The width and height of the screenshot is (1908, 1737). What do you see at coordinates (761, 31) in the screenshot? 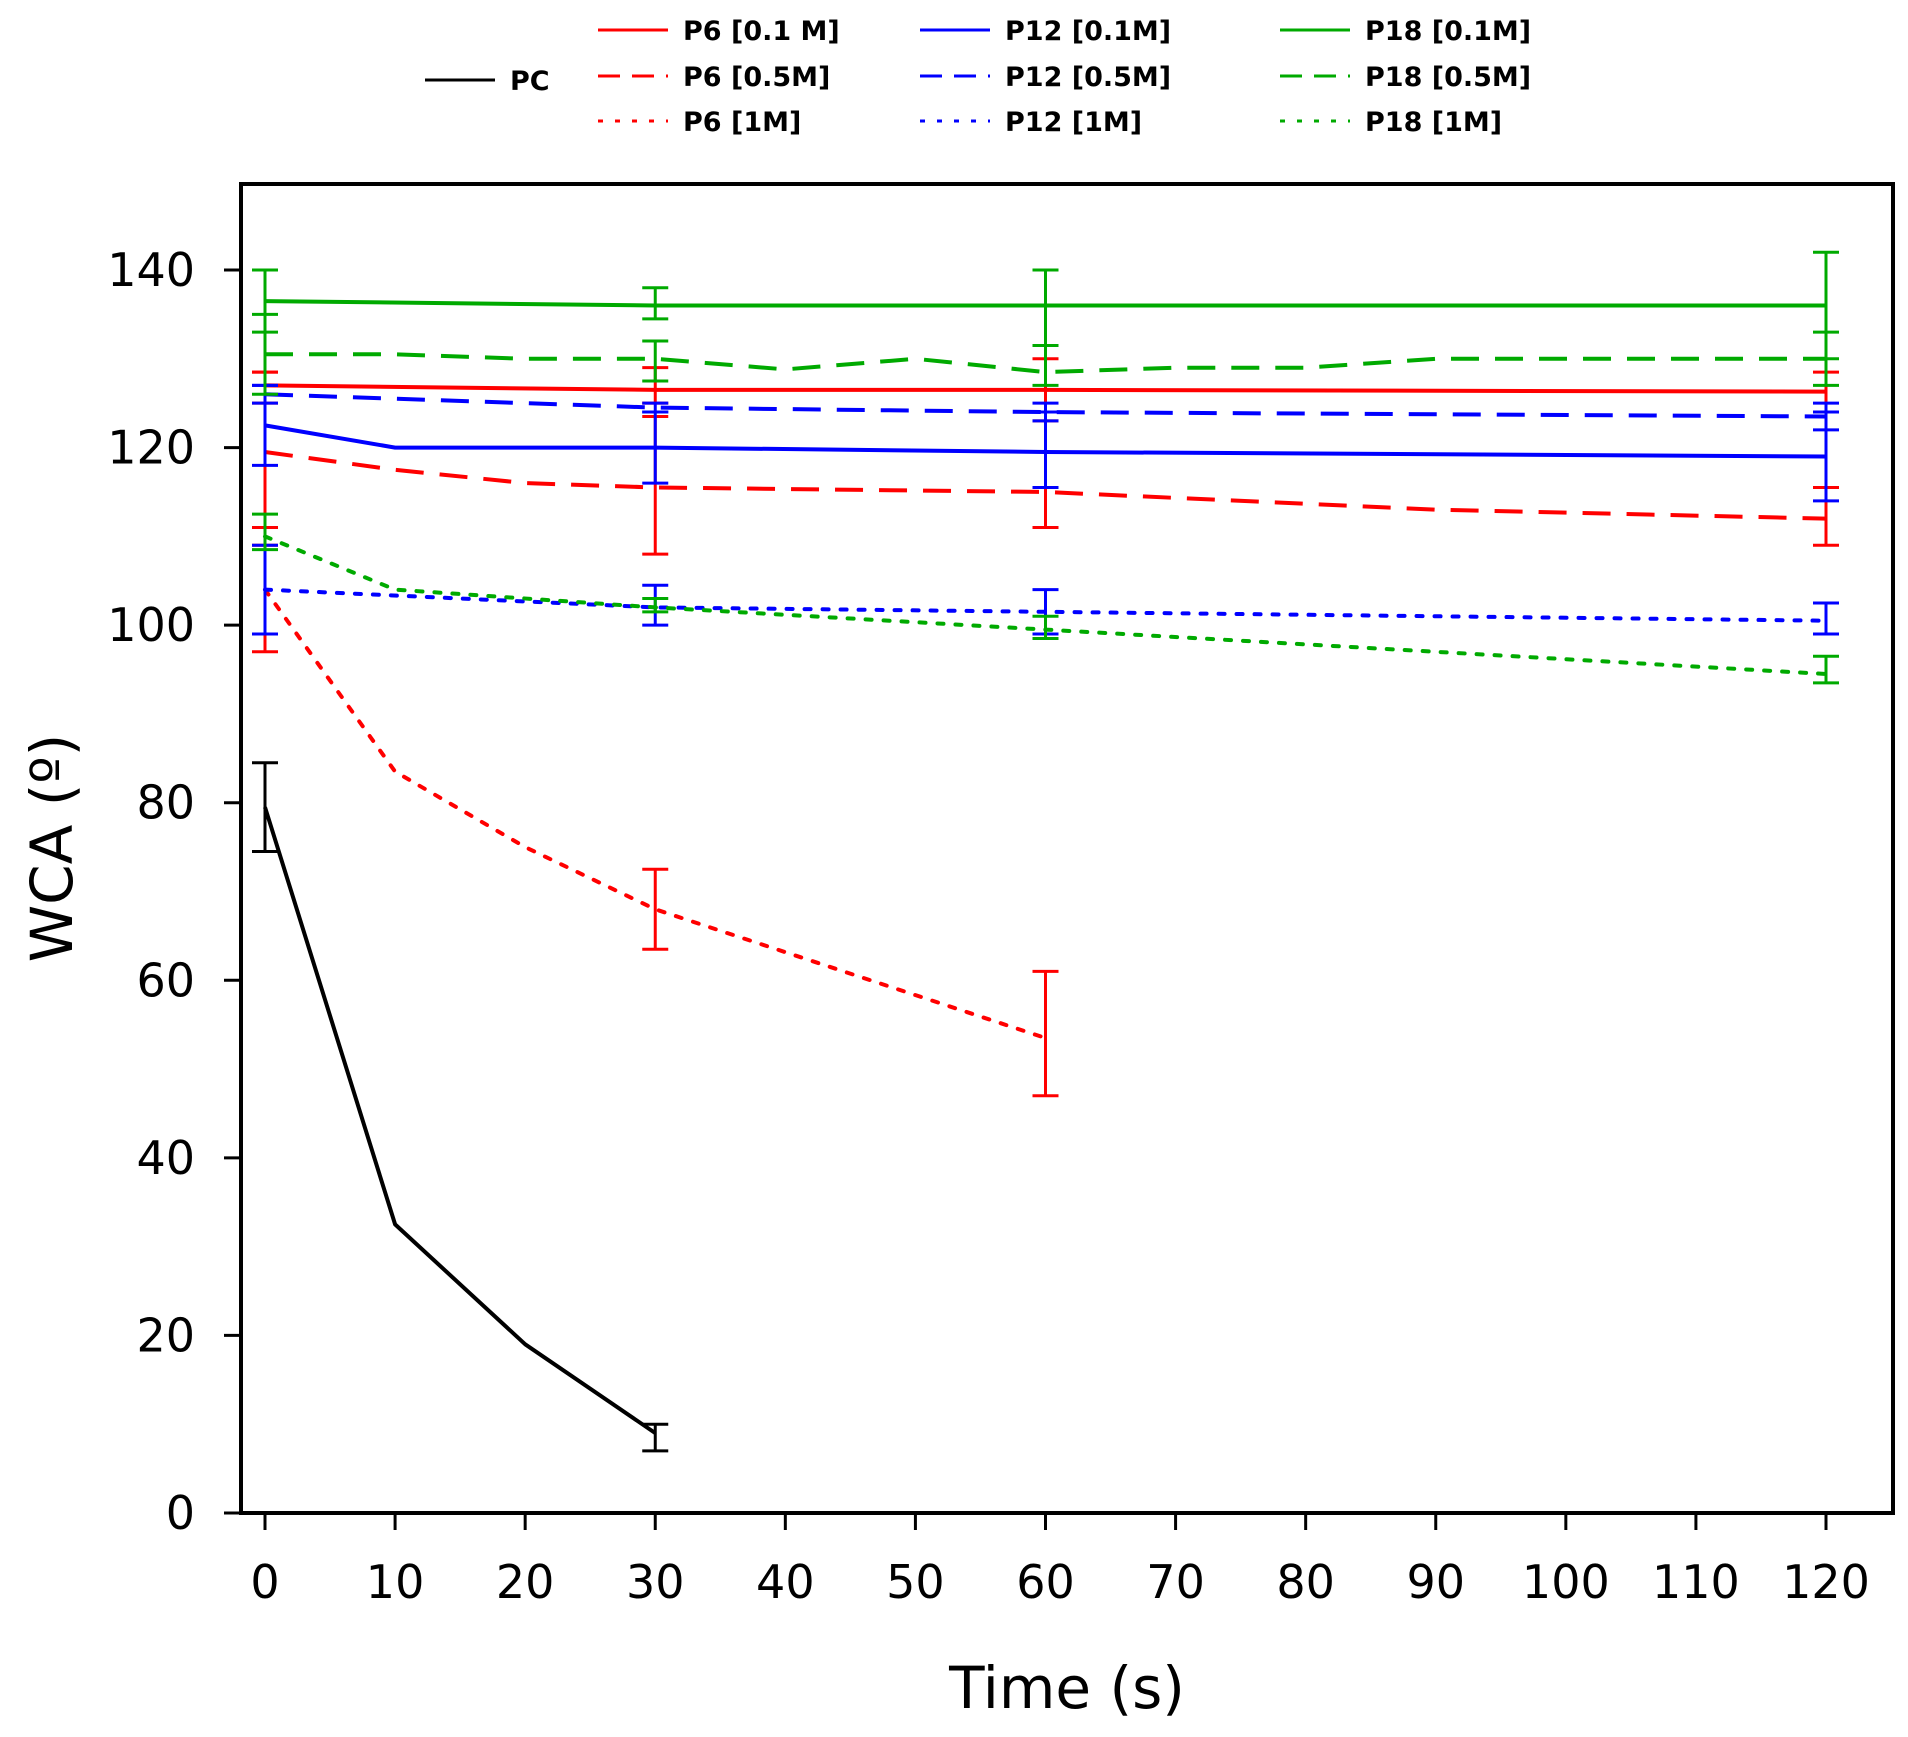
I see `legend-label-p6-0-1-m: P6 [0.1 M]` at bounding box center [761, 31].